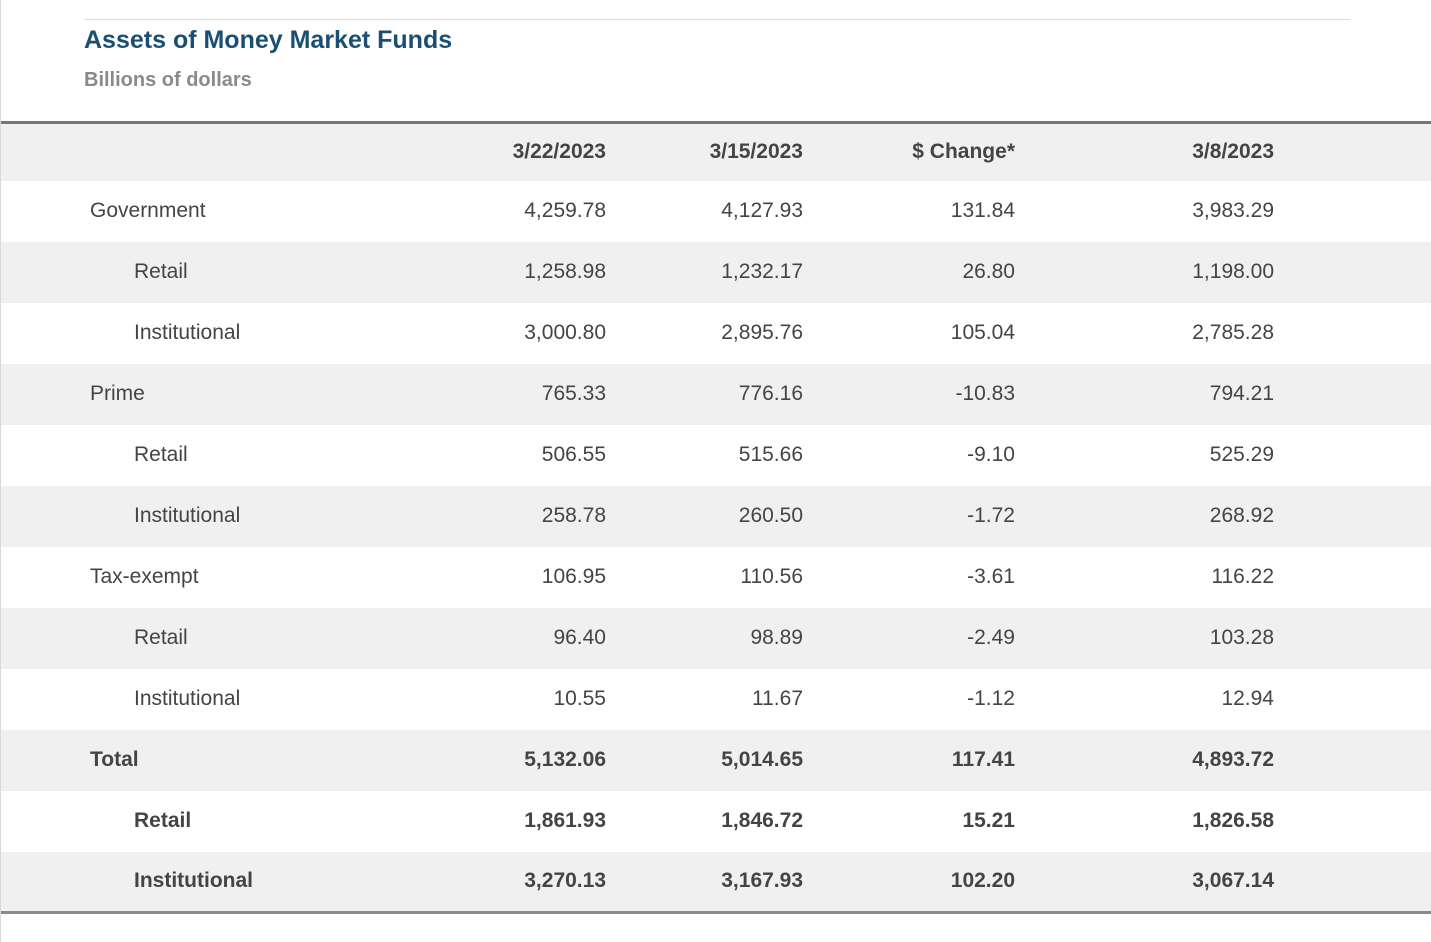  I want to click on table-row-prime-retail: Retail 506.55 515.66 -9.10 525.29, so click(716, 455).